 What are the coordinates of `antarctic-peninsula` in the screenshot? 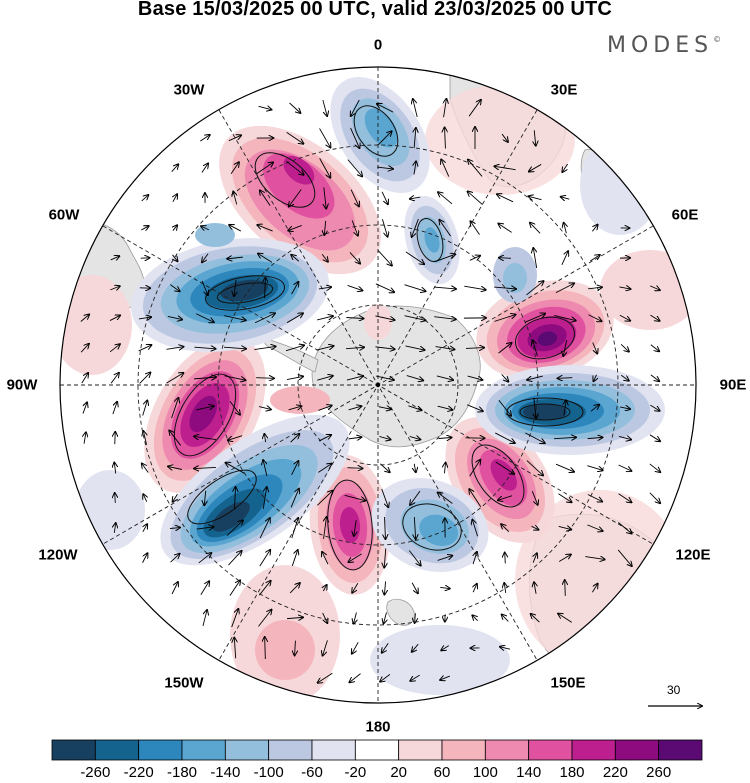 It's located at (291, 356).